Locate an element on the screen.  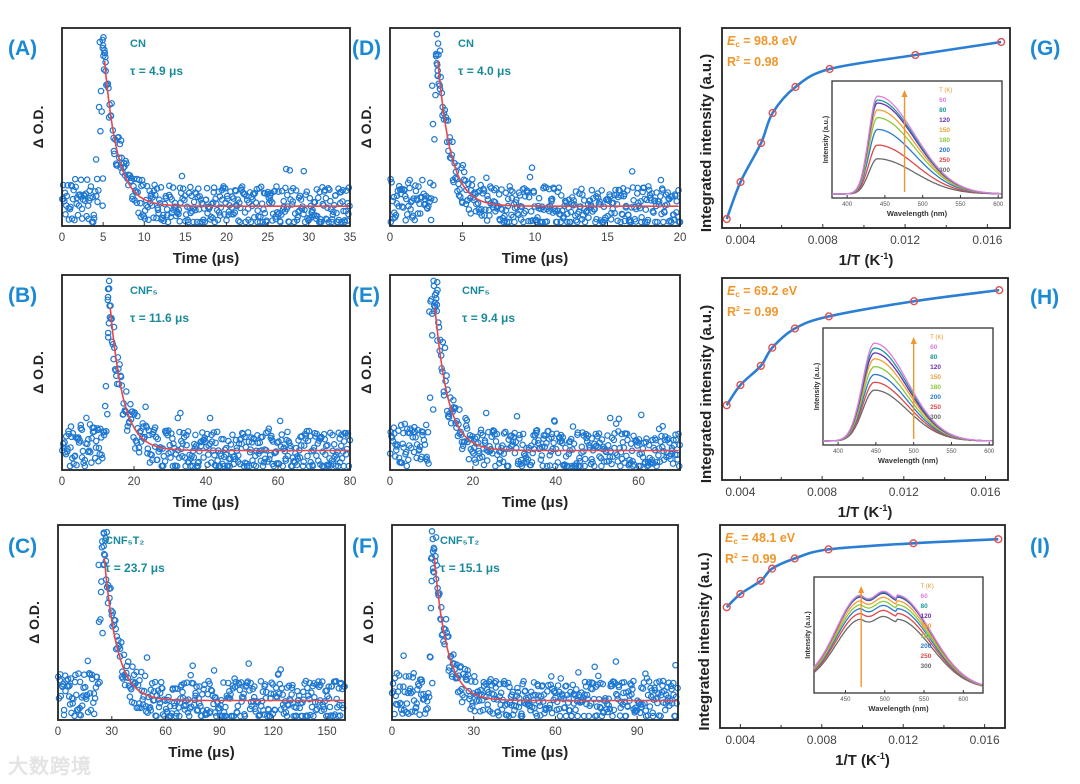
legend-item: 60 is located at coordinates (934, 347).